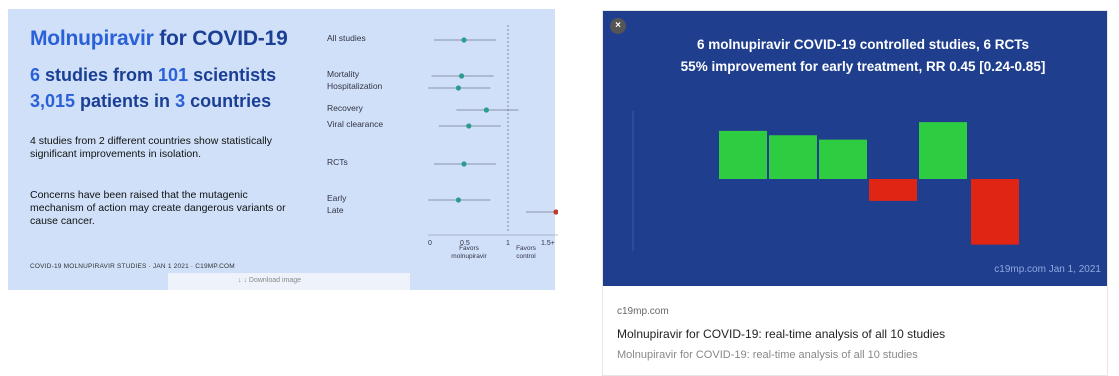 The image size is (1119, 376). What do you see at coordinates (548, 243) in the screenshot?
I see `axis-tick: 1.5+` at bounding box center [548, 243].